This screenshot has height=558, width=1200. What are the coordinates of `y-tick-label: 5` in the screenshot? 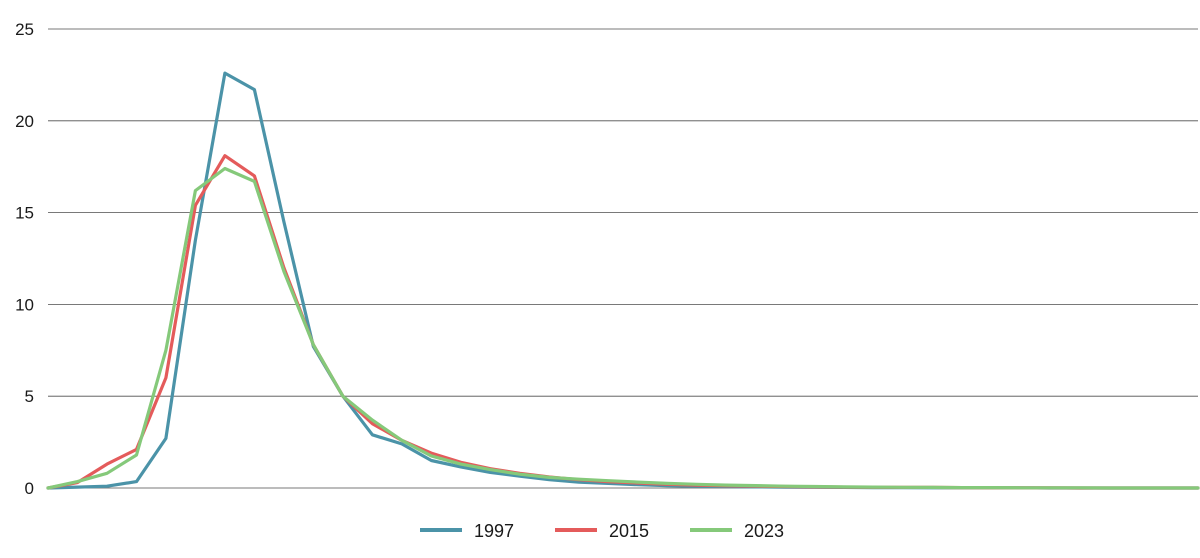 It's located at (29, 396).